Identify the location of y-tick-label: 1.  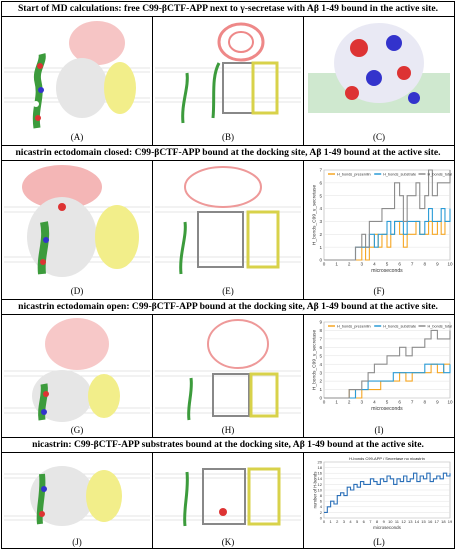
(320, 247).